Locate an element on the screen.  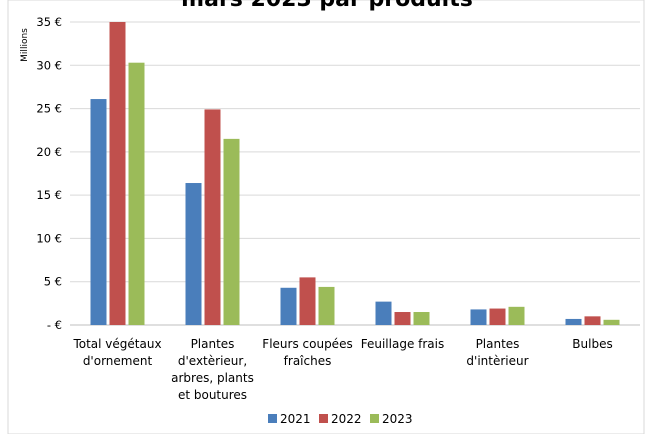
chart-title: mars 2023 par produits is located at coordinates (327, 6).